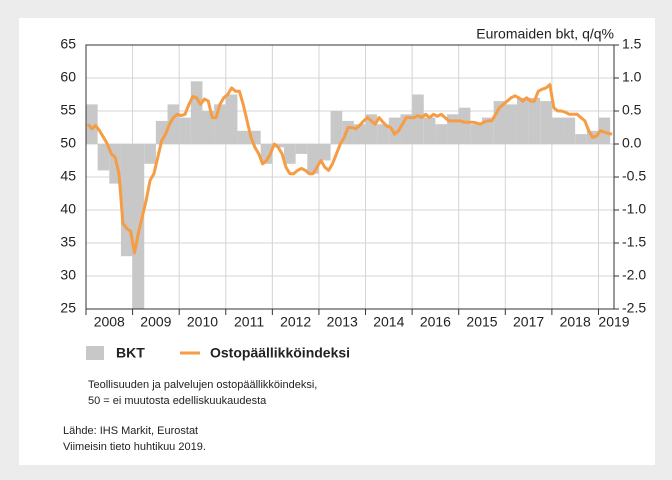 The image size is (672, 480). I want to click on x-tick-label: 2015, so click(481, 322).